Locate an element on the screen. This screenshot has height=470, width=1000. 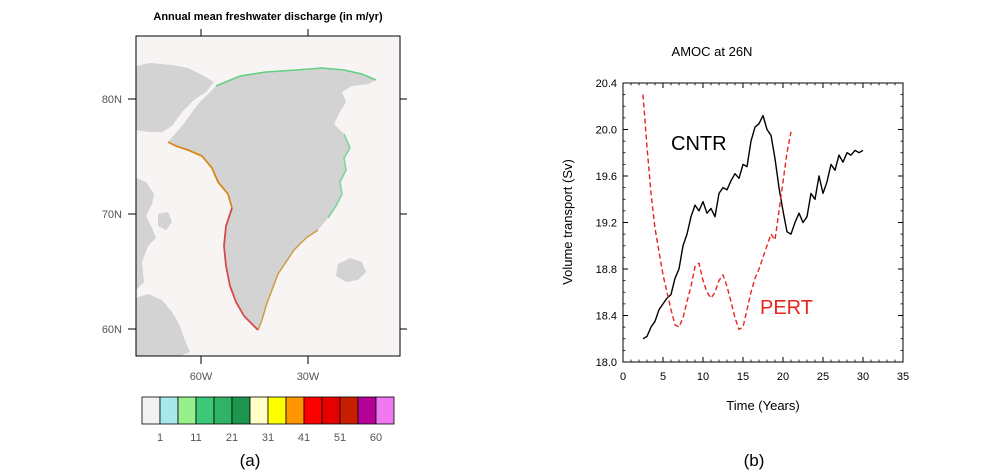
x-tick-label: 0 is located at coordinates (623, 377).